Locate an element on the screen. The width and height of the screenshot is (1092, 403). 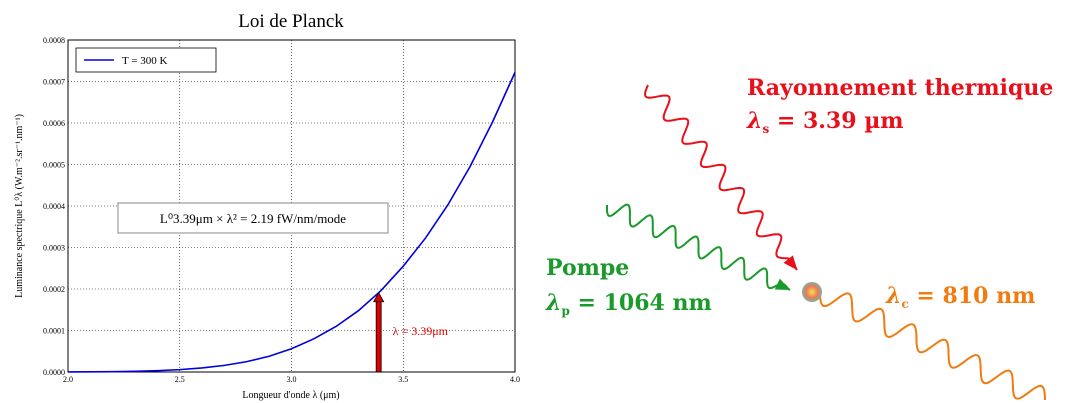
arrow-label: λ = 3.39μm is located at coordinates (421, 331).